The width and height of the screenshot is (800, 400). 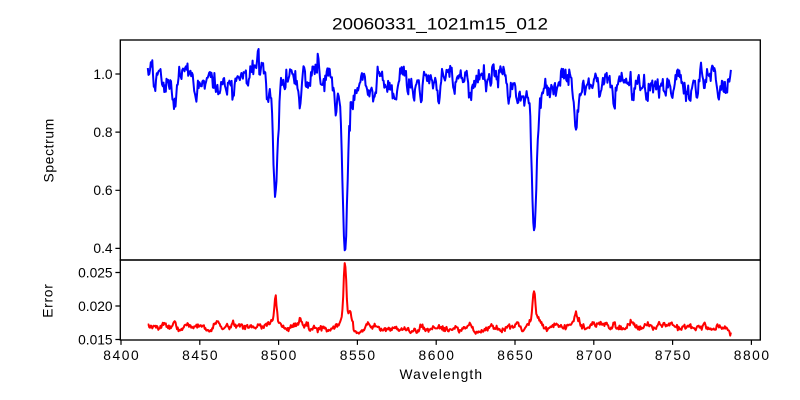 I want to click on svg-text: 0.020, so click(x=95, y=306).